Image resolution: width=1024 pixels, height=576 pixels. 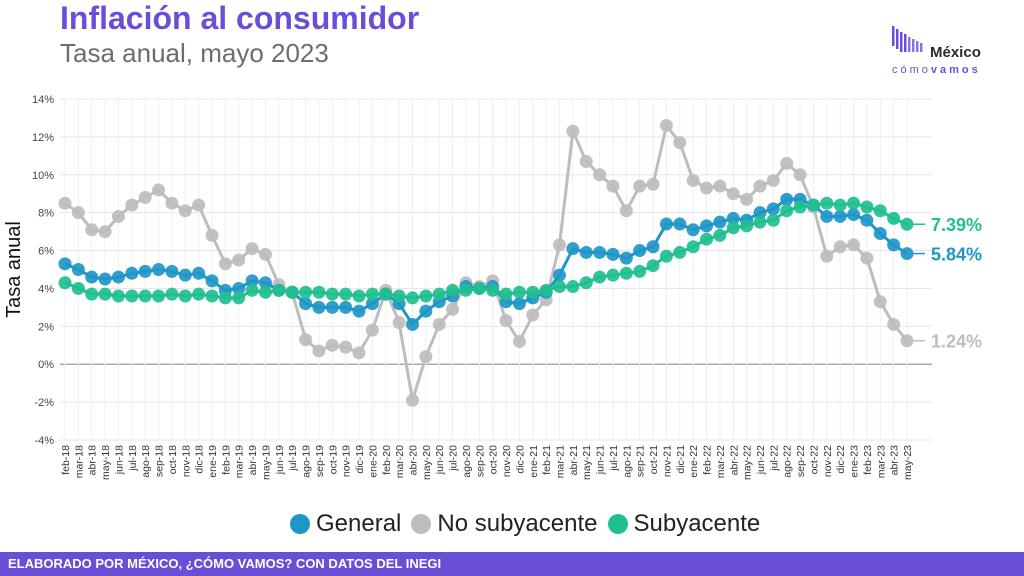 I want to click on x-tick-label: feb-20, so click(x=387, y=460).